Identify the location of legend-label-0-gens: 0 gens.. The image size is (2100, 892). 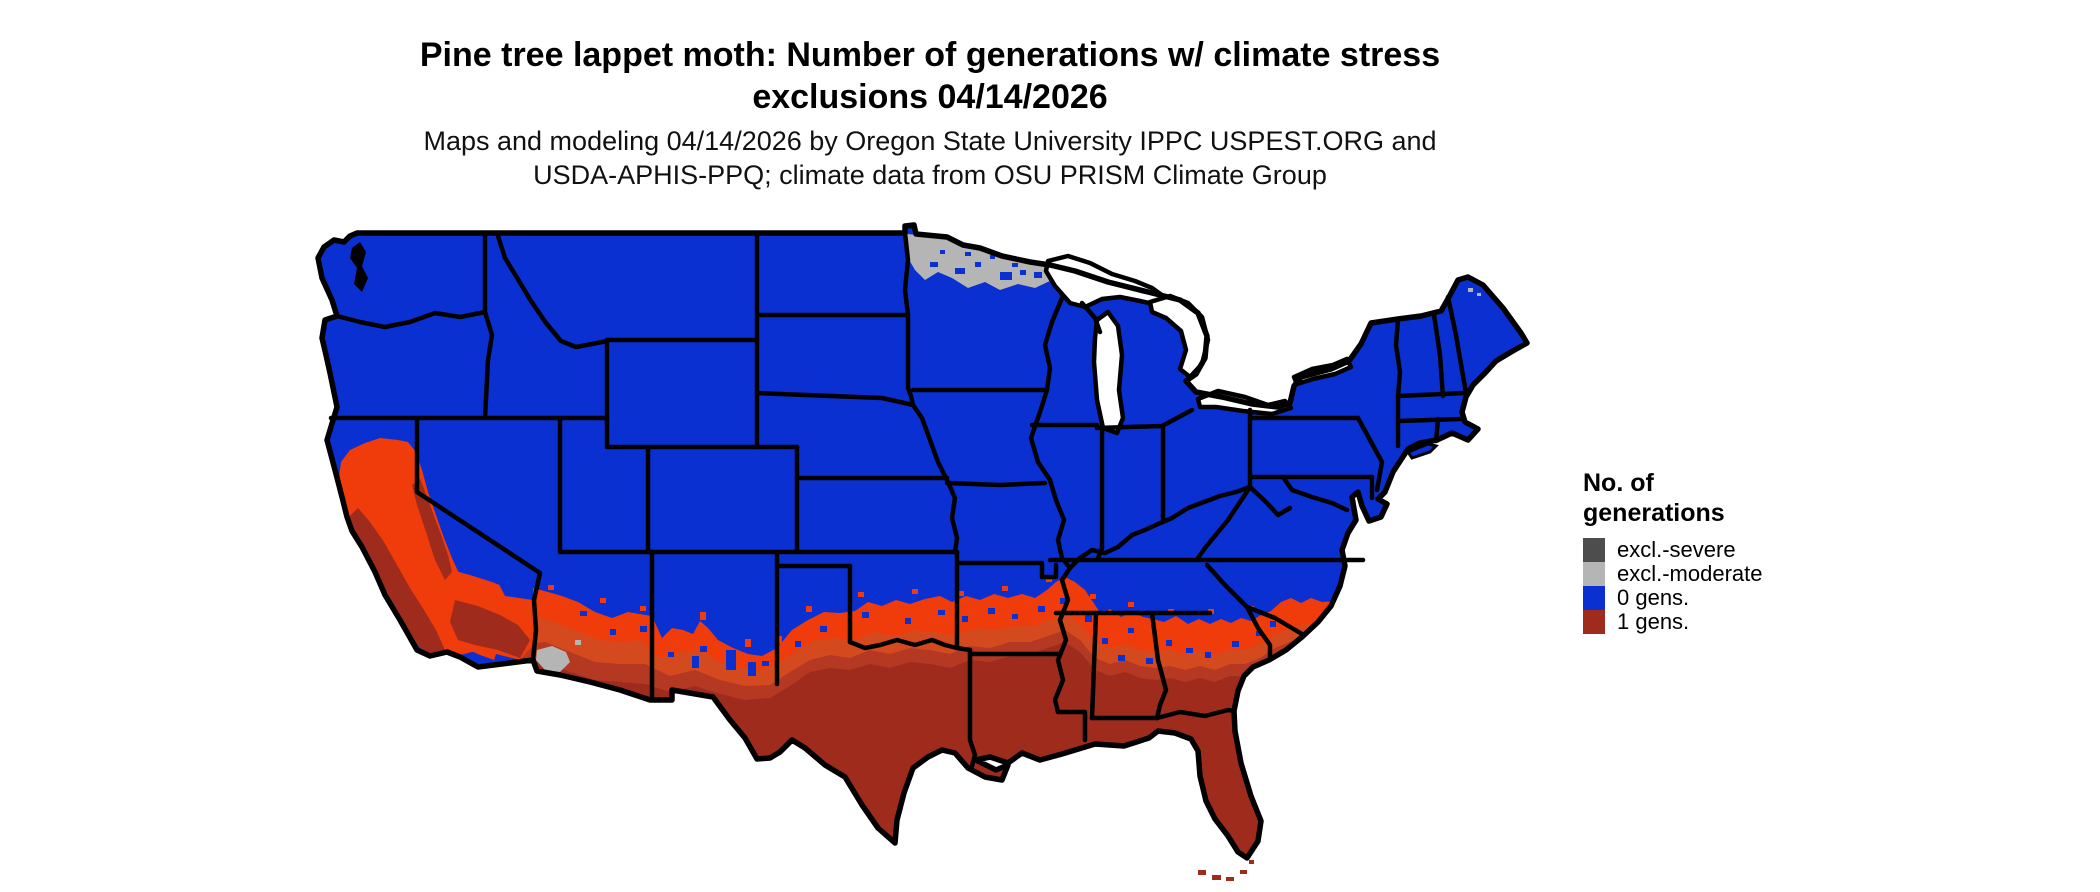
(1653, 597).